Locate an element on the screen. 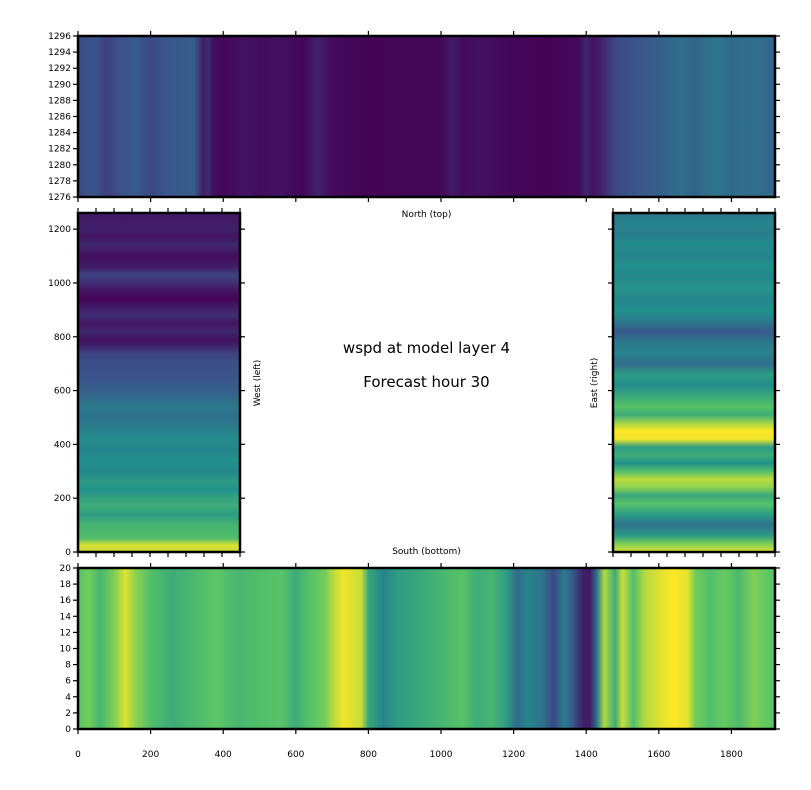 The width and height of the screenshot is (811, 790). north-ytick-label: 1294 is located at coordinates (59, 53).